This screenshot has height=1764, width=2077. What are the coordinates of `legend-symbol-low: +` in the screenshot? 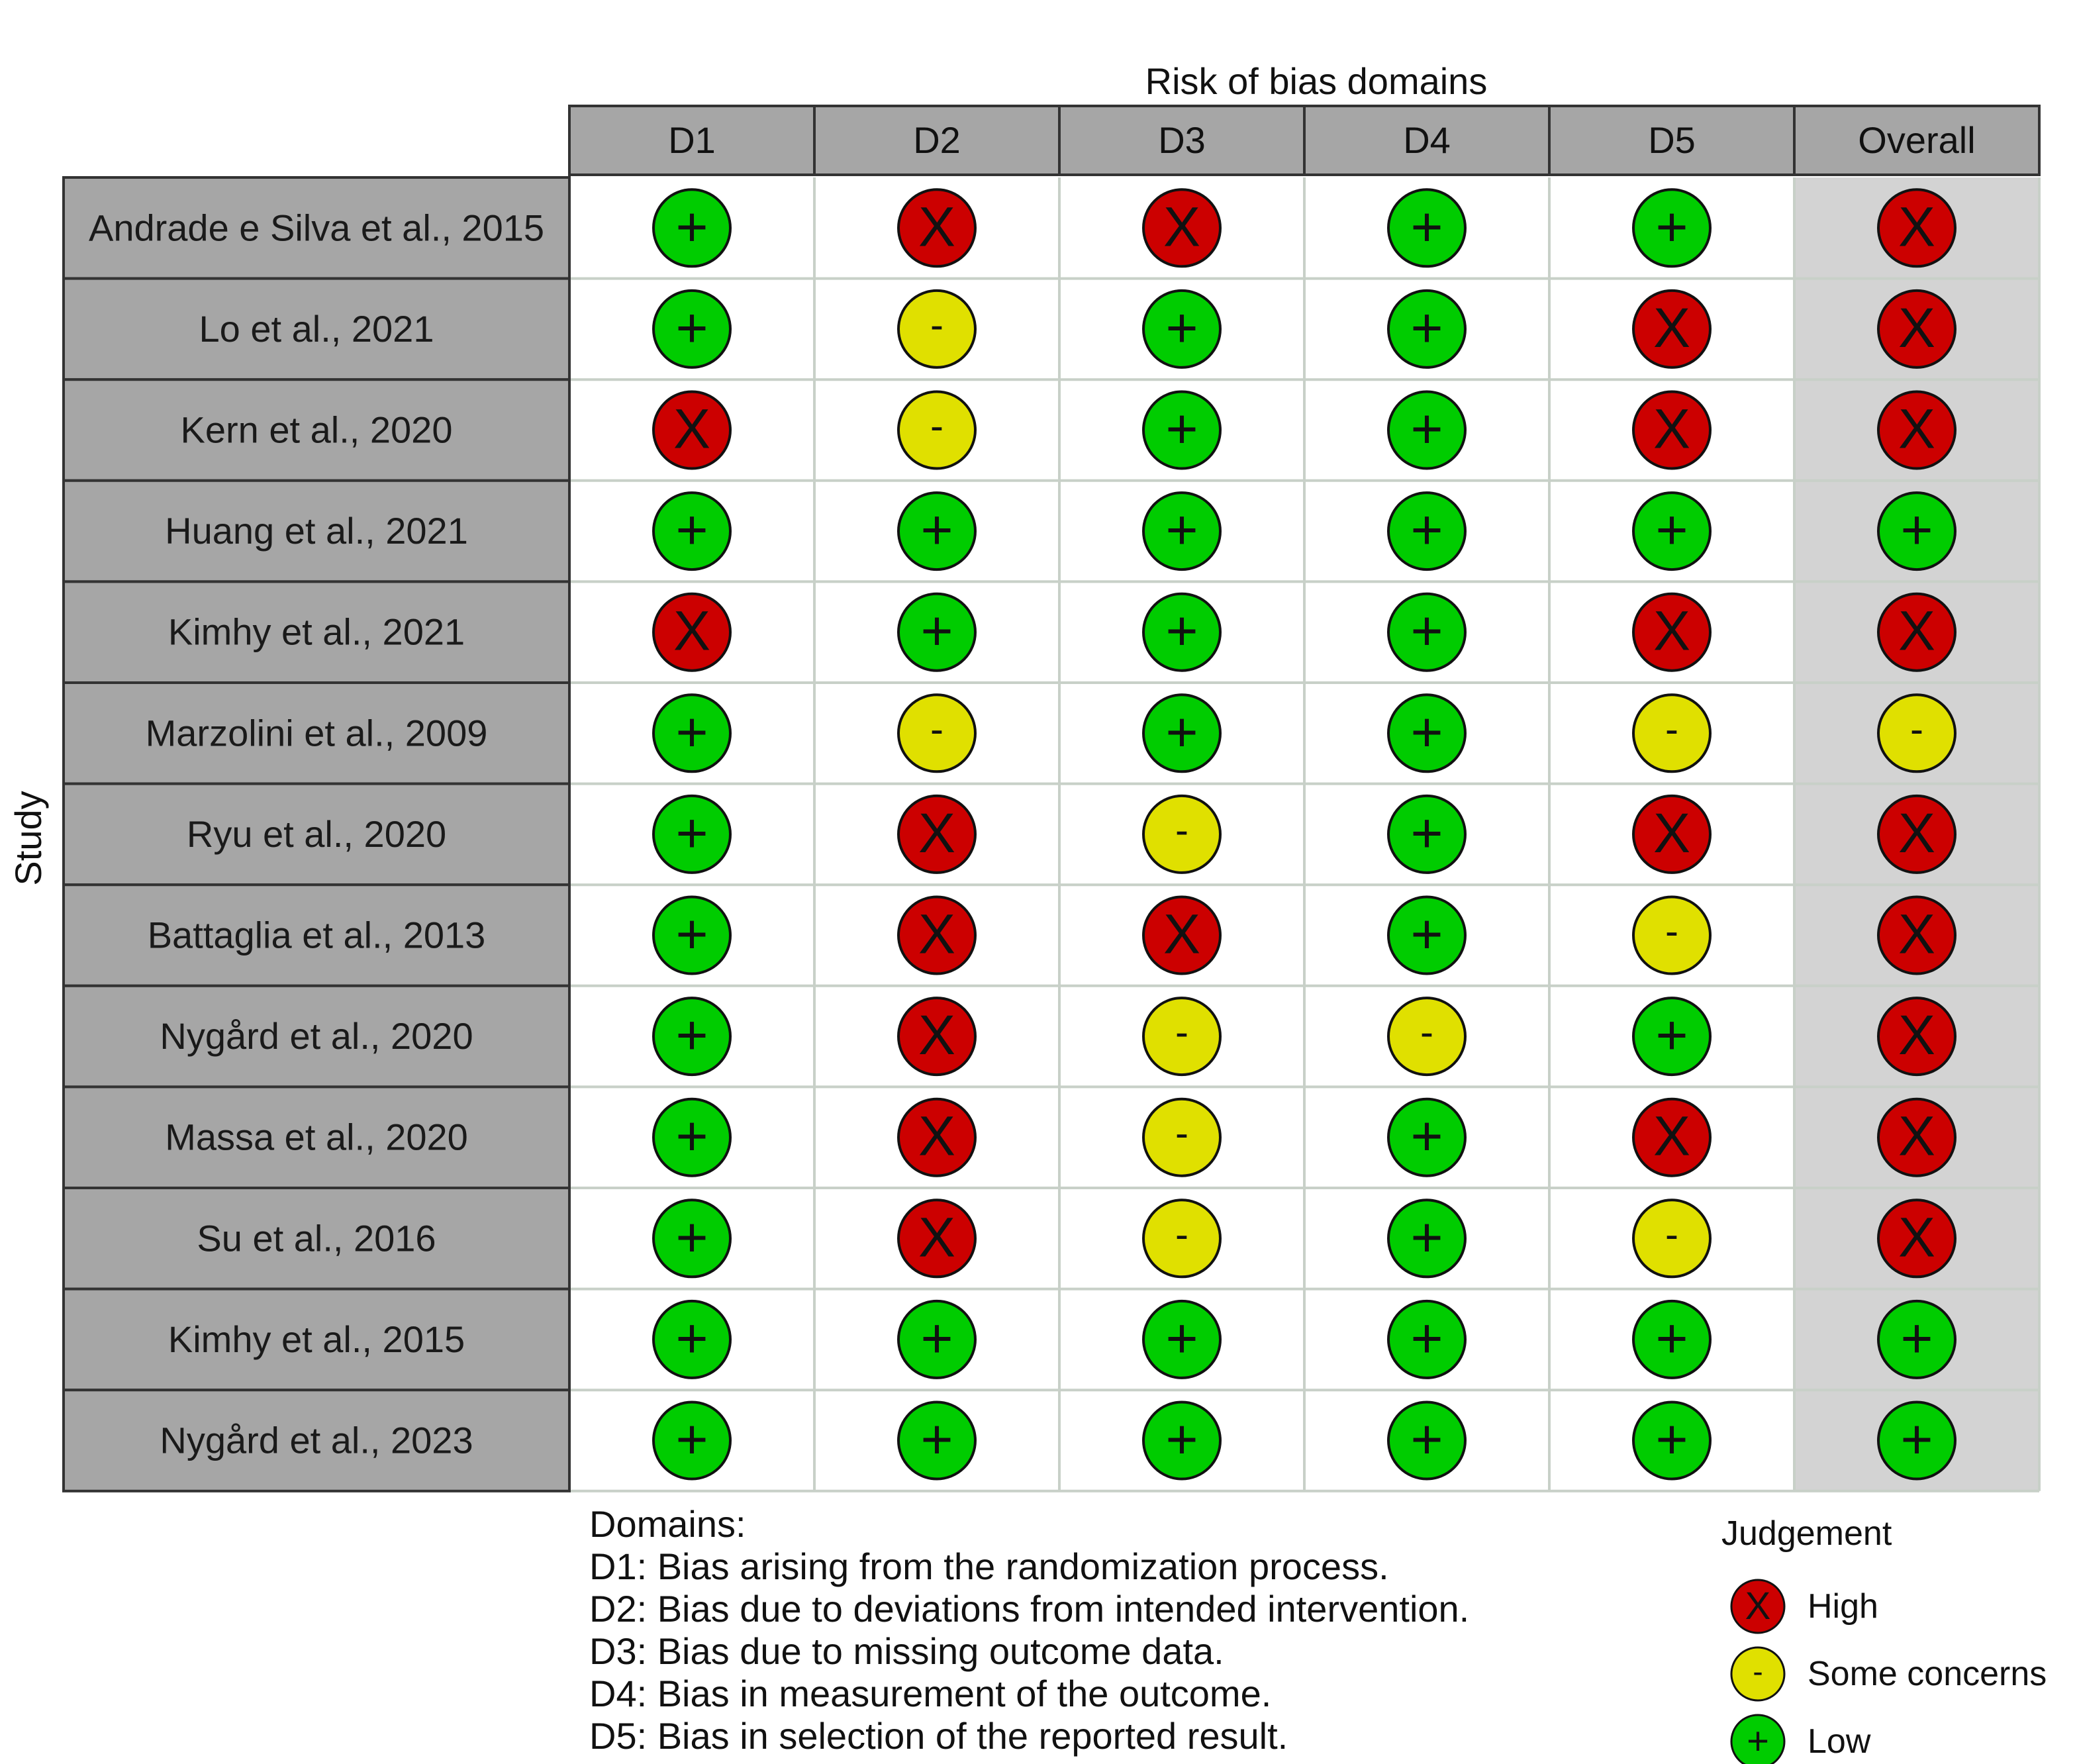 It's located at (1758, 1739).